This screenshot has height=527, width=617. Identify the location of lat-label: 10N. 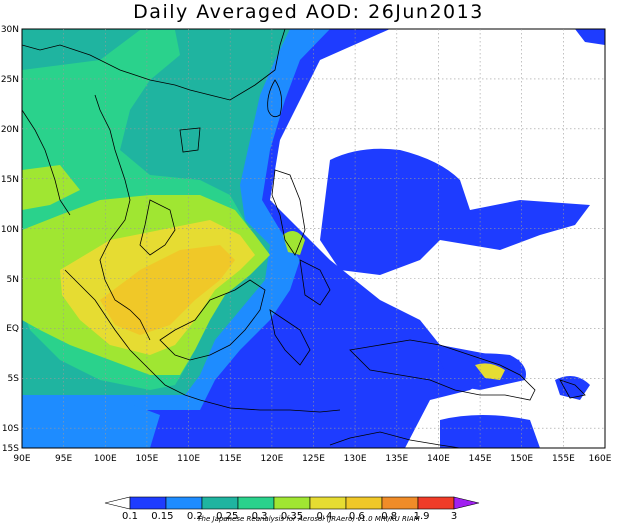
(10, 230).